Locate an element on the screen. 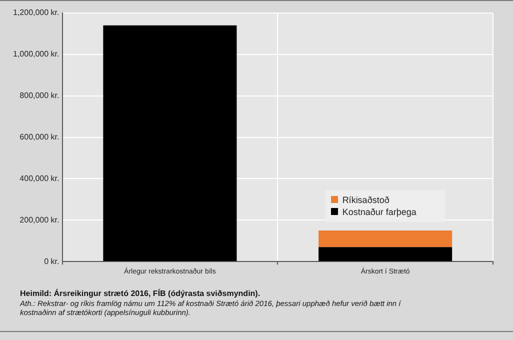  y-tick-label: 1,200,000 kr. is located at coordinates (36, 13).